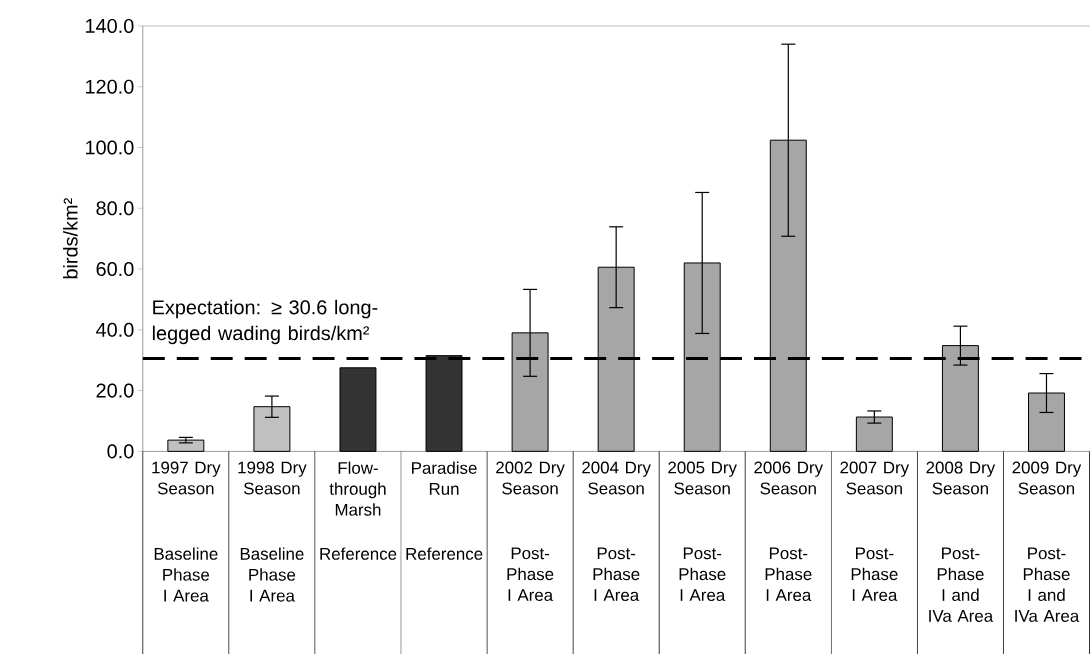 Image resolution: width=1091 pixels, height=654 pixels. What do you see at coordinates (110, 25) in the screenshot?
I see `y-tick-label: 140.0` at bounding box center [110, 25].